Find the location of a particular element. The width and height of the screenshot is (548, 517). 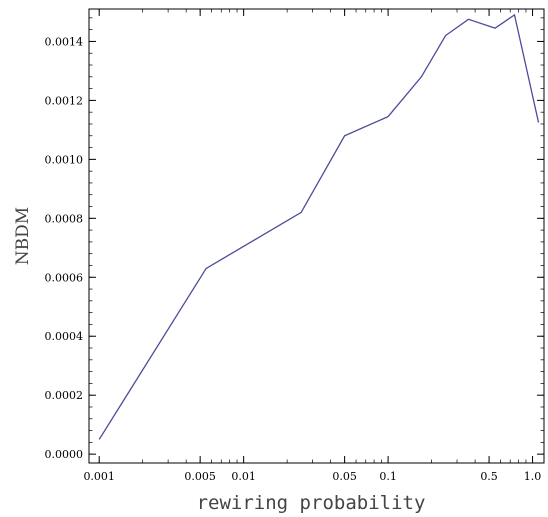

x-tick-label: 0.05 is located at coordinates (344, 476).